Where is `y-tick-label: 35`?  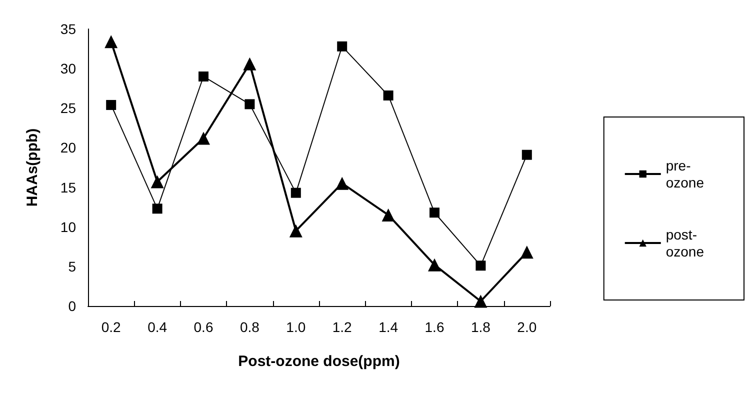
y-tick-label: 35 is located at coordinates (68, 29).